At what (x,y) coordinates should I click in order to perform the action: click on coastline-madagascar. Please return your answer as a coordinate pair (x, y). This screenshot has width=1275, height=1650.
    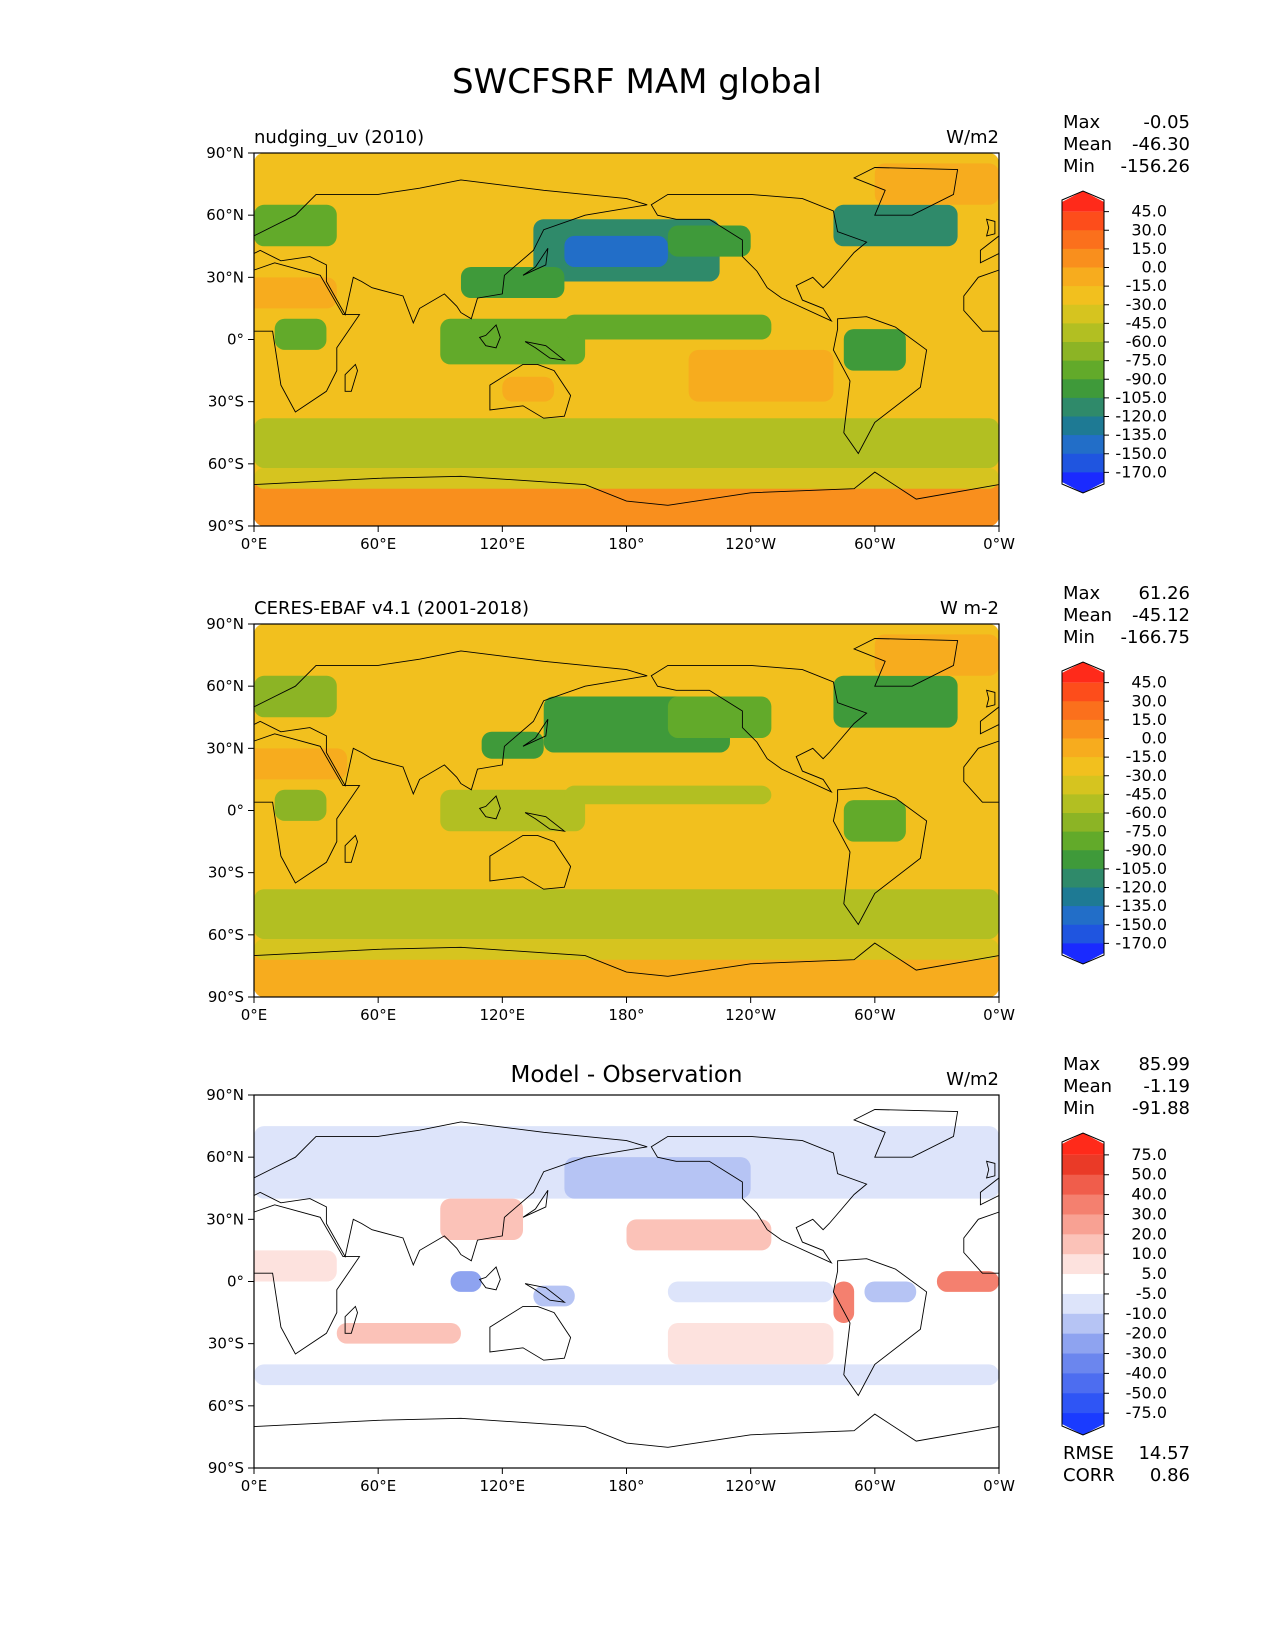
    Looking at the image, I should click on (351, 377).